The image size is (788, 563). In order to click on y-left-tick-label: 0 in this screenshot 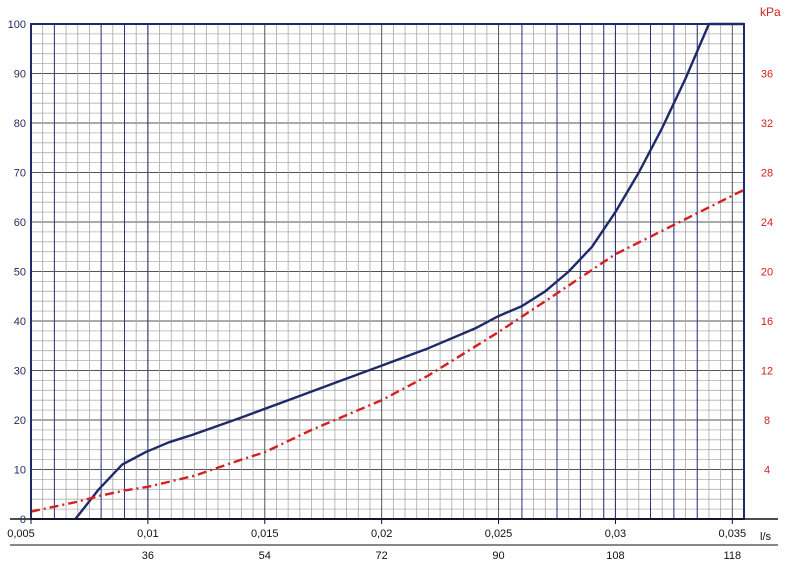, I will do `click(23, 520)`.